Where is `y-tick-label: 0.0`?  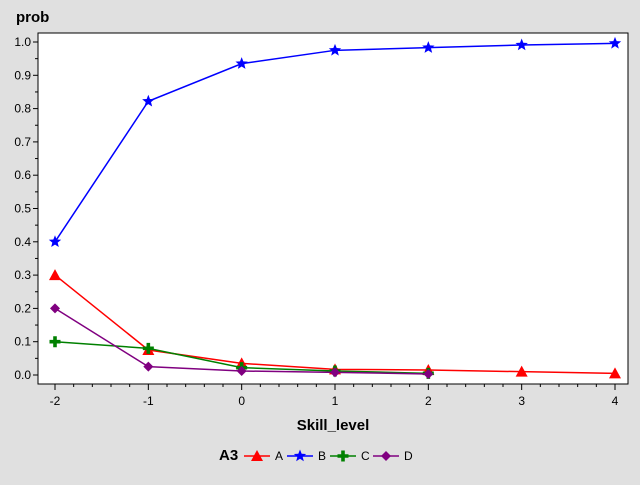
y-tick-label: 0.0 is located at coordinates (22, 375).